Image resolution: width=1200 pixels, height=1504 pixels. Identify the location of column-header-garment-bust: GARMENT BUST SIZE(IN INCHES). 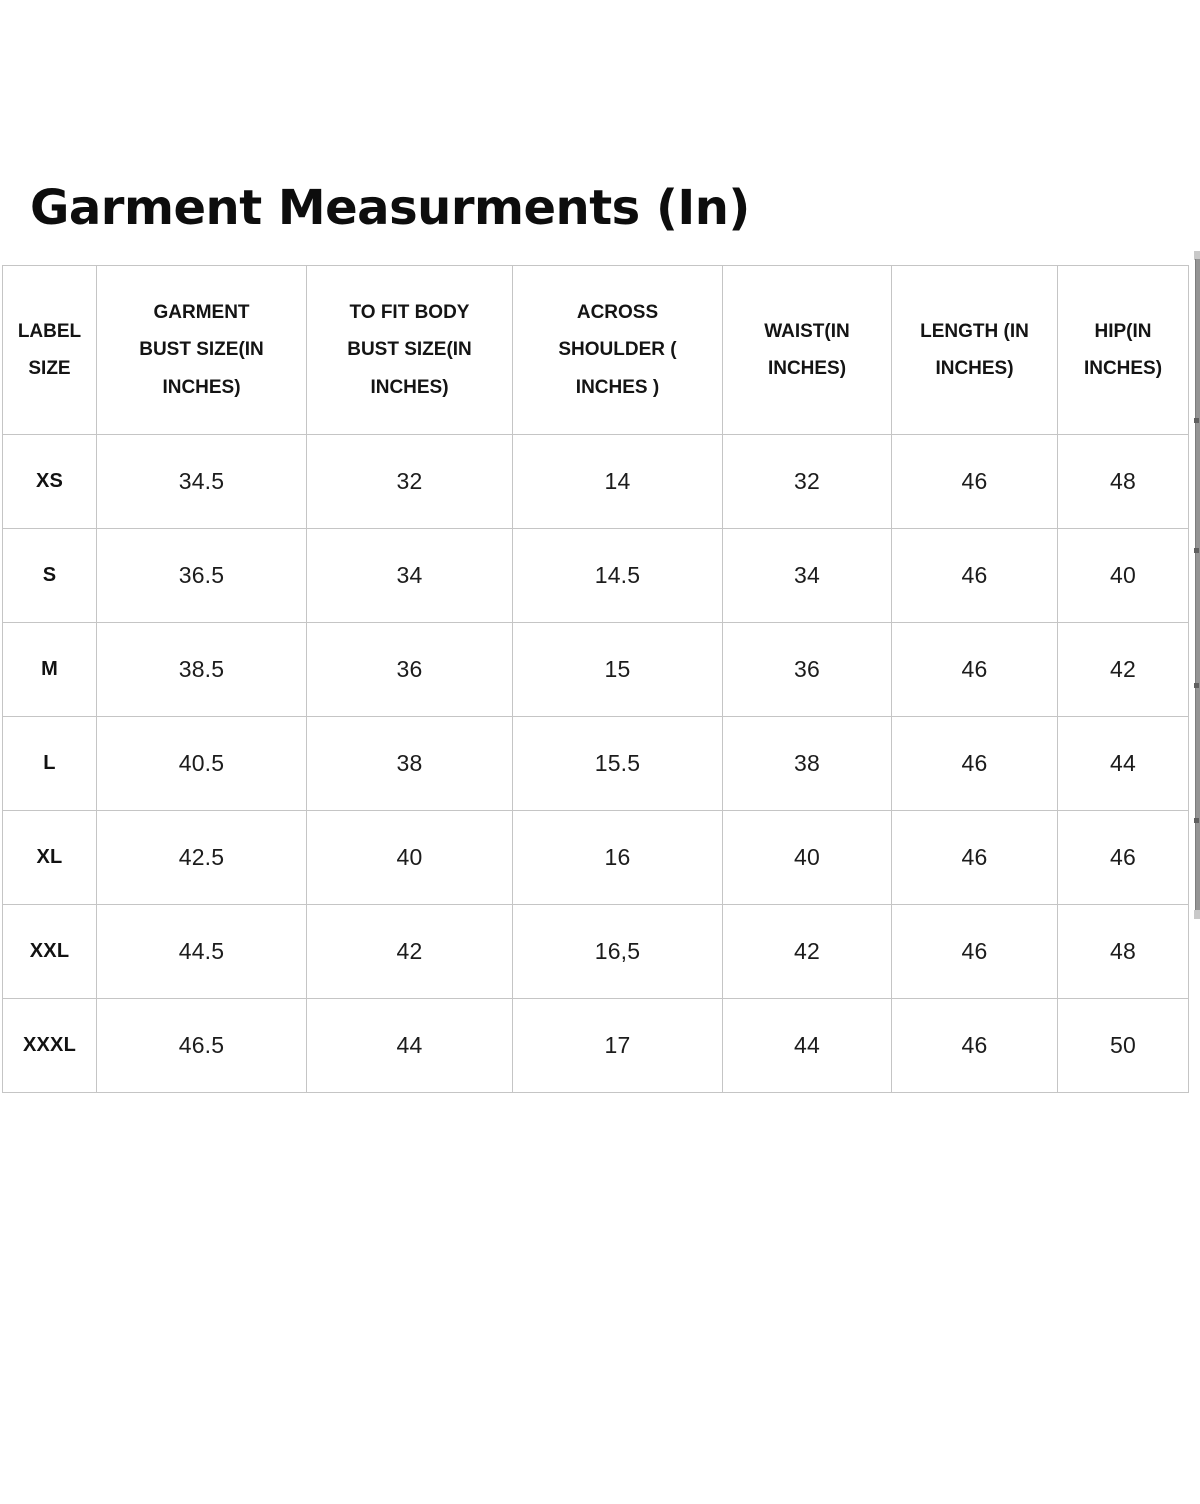
(201, 350).